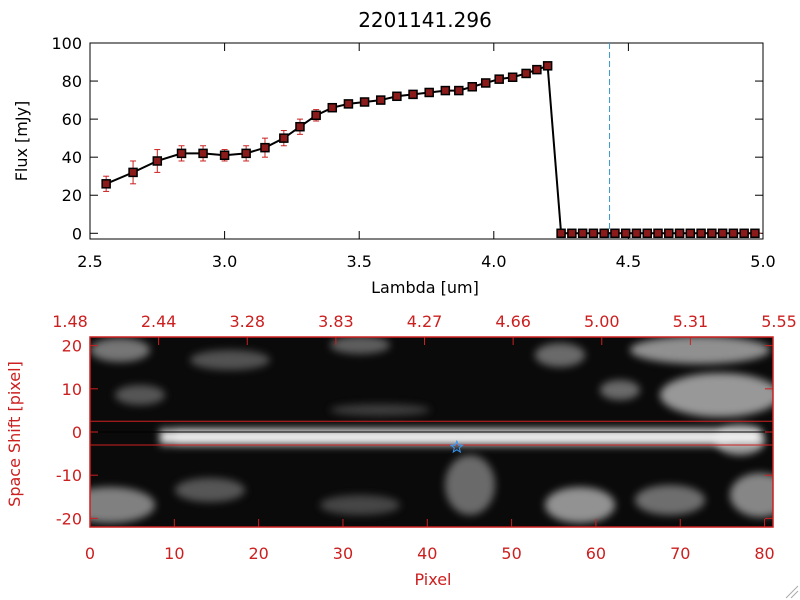 The width and height of the screenshot is (800, 600). I want to click on y-axis-label: Flux [mJy], so click(21, 141).